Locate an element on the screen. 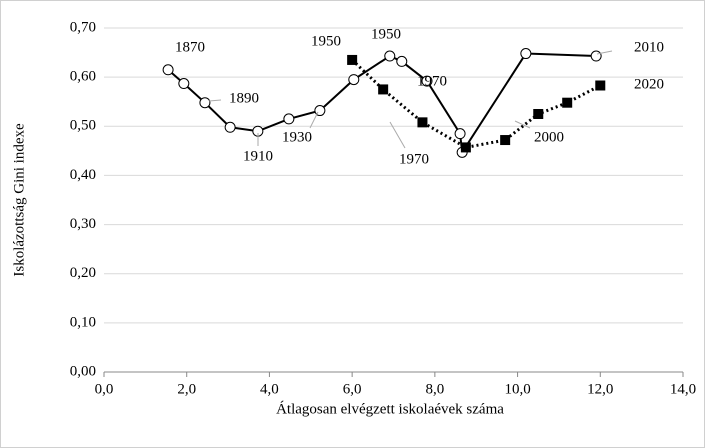 The image size is (705, 448). annotation: 1870 is located at coordinates (190, 47).